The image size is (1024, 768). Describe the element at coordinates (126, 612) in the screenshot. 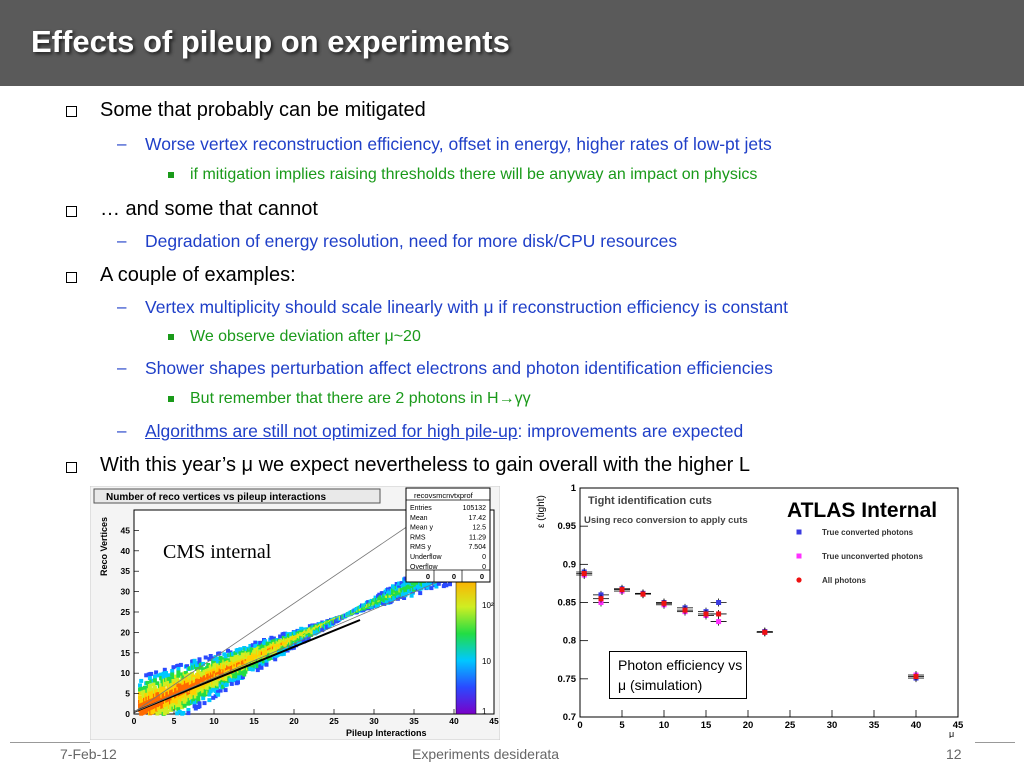

I see `cms-y-tick-label: 25` at that location.